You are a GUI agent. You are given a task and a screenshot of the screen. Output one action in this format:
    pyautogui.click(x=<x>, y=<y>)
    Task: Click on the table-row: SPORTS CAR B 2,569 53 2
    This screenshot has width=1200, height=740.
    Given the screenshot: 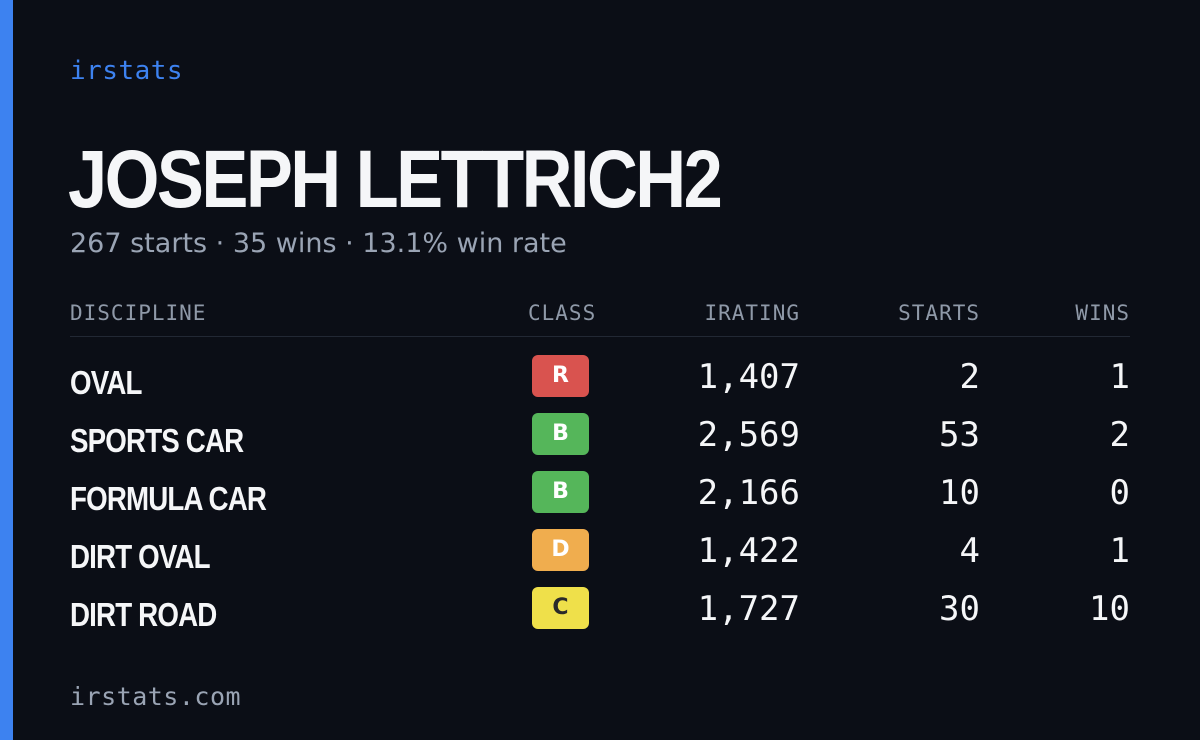 What is the action you would take?
    pyautogui.click(x=600, y=438)
    